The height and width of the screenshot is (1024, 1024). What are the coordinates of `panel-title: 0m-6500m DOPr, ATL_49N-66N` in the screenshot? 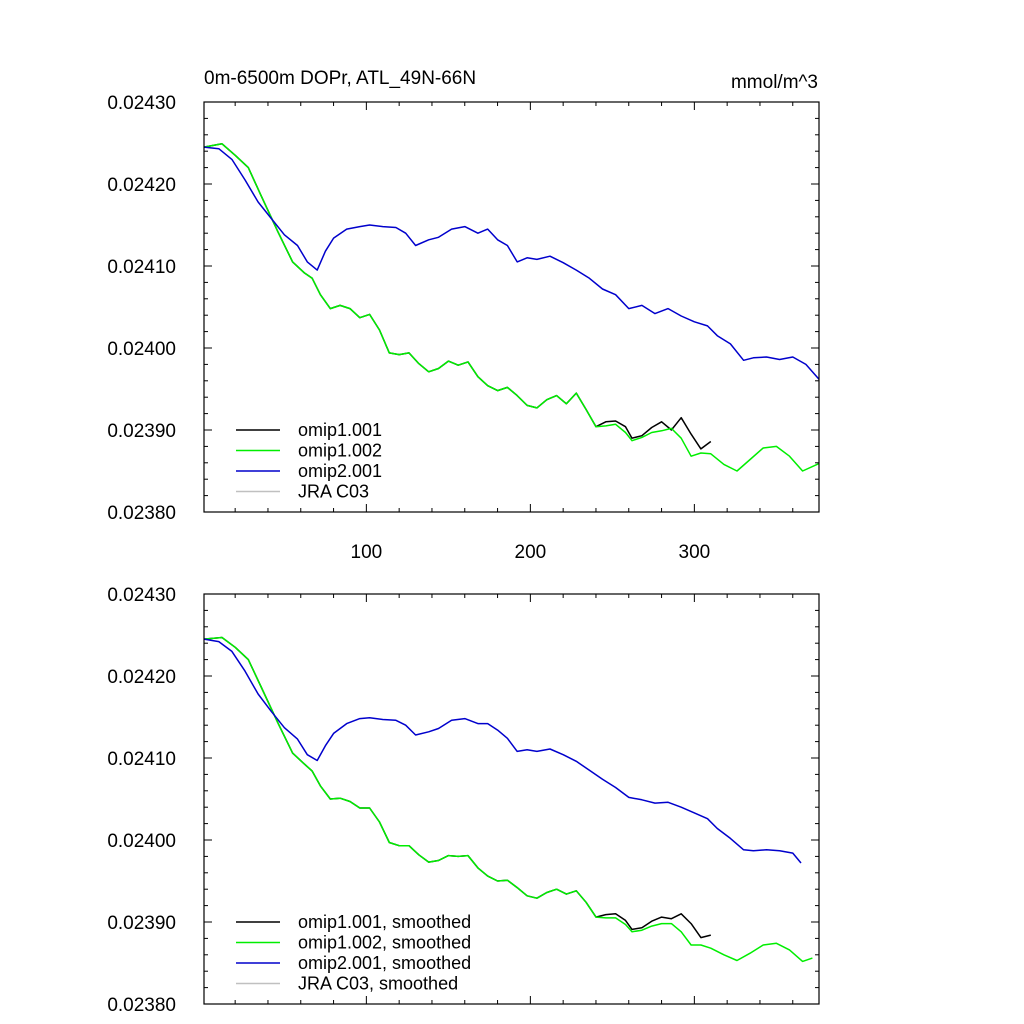 It's located at (340, 78).